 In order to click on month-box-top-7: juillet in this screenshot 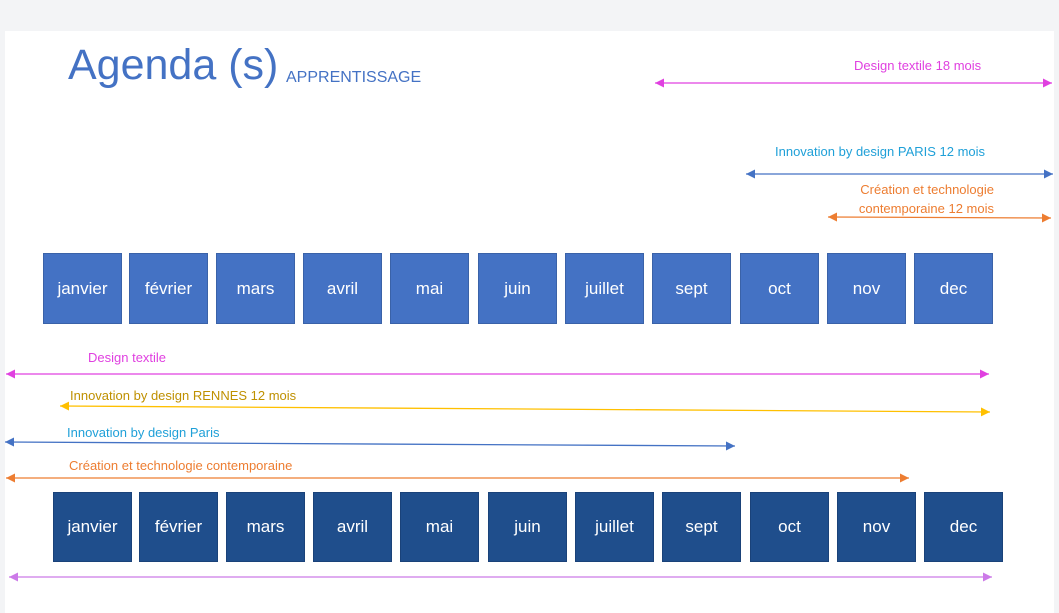, I will do `click(604, 288)`.